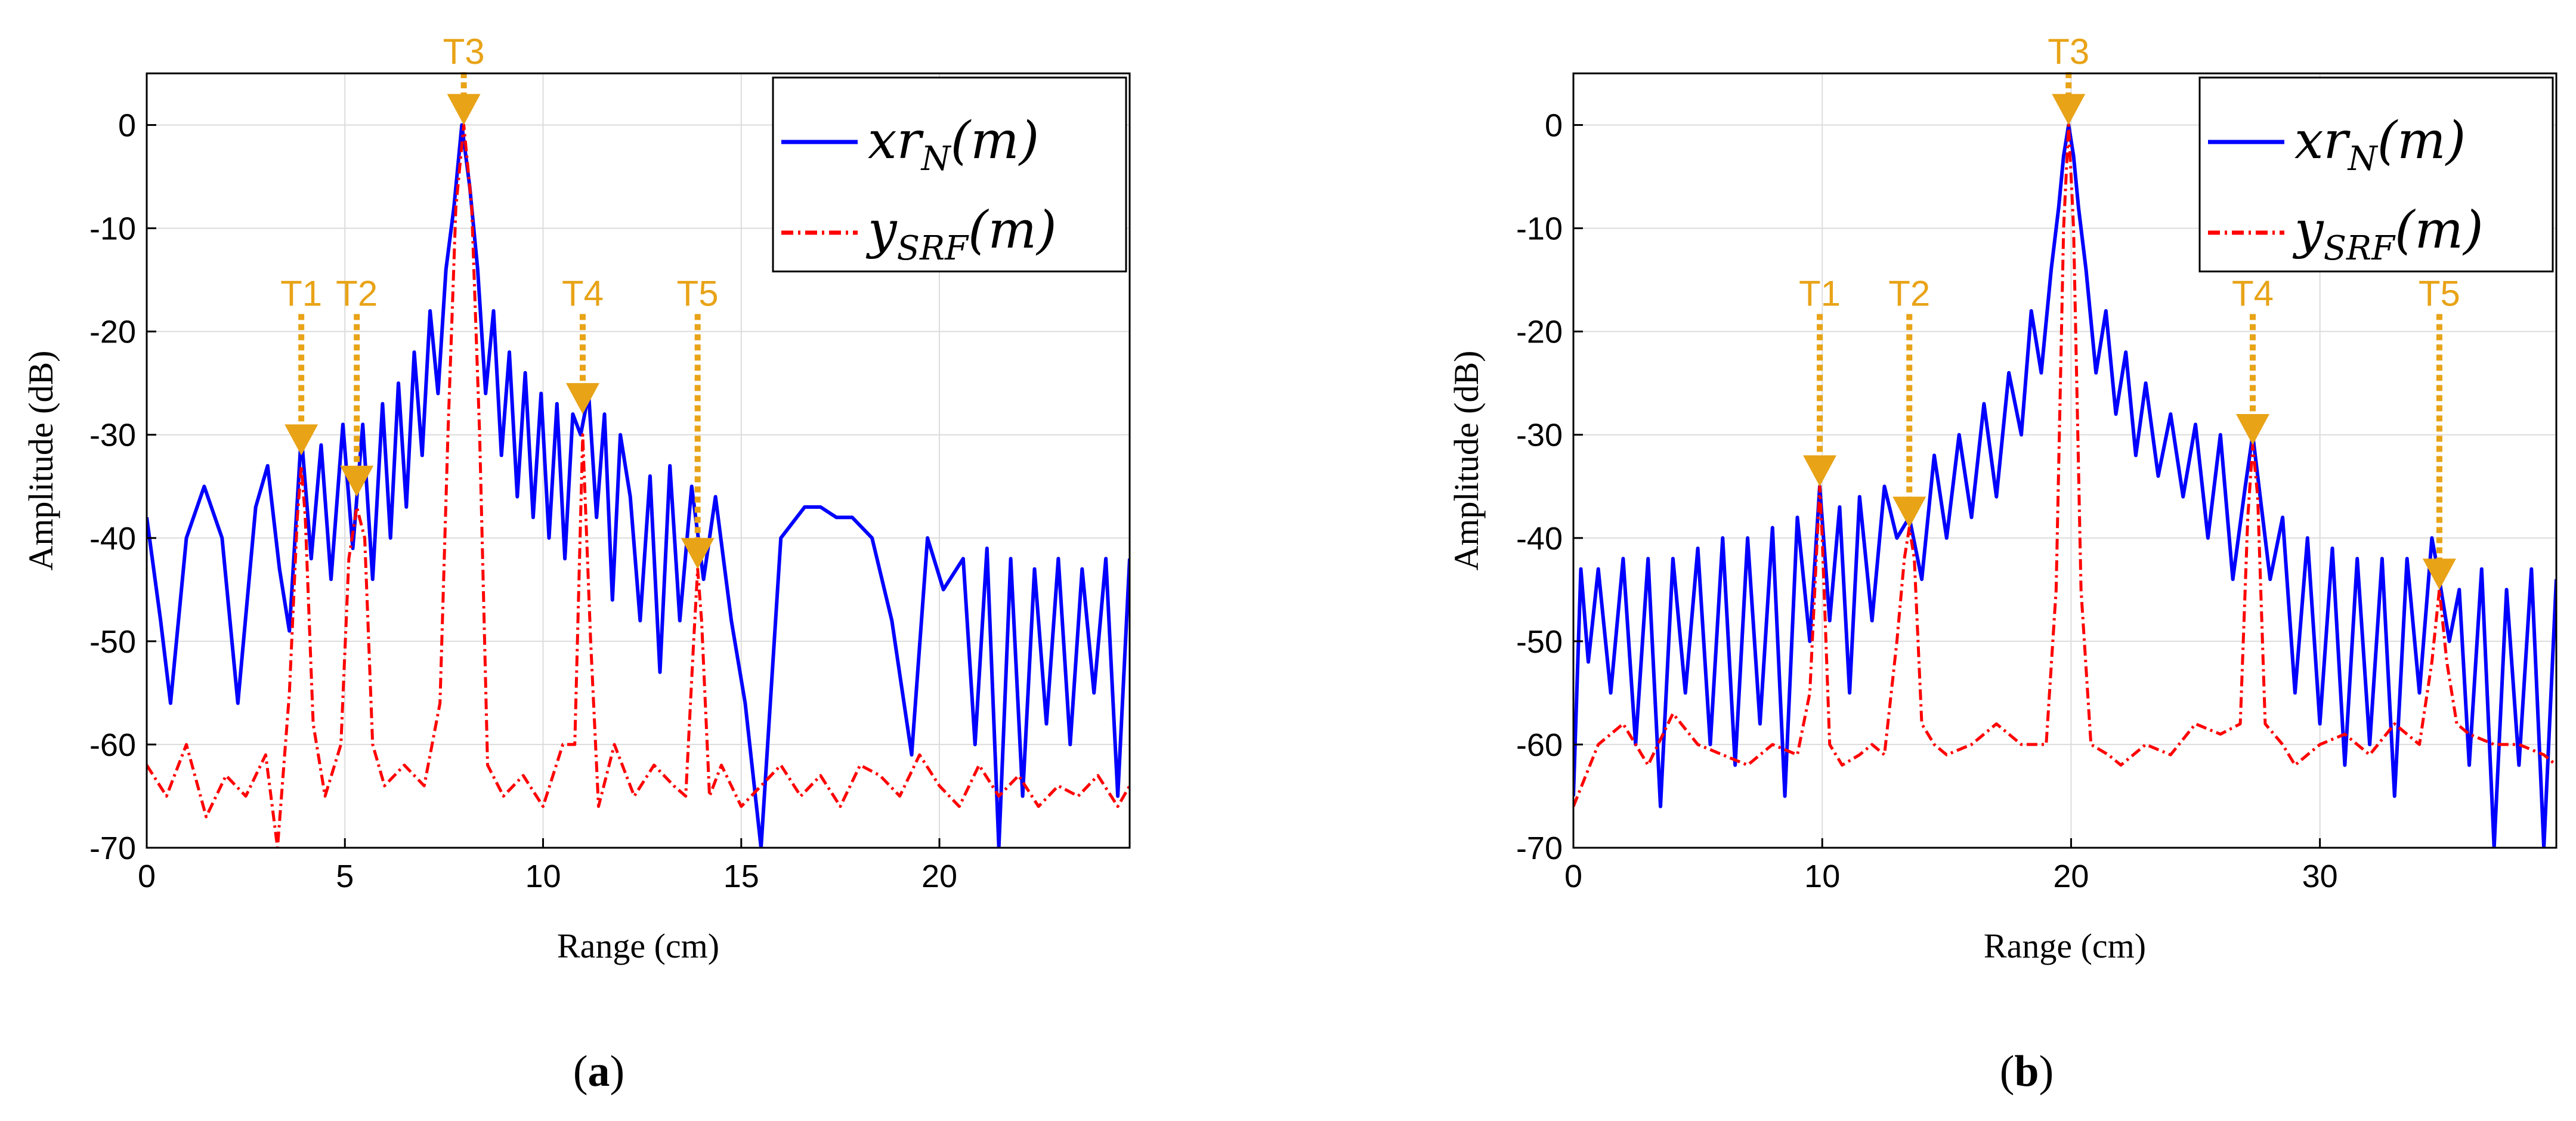  I want to click on chart-a-marker-t3-label: T3, so click(464, 52).